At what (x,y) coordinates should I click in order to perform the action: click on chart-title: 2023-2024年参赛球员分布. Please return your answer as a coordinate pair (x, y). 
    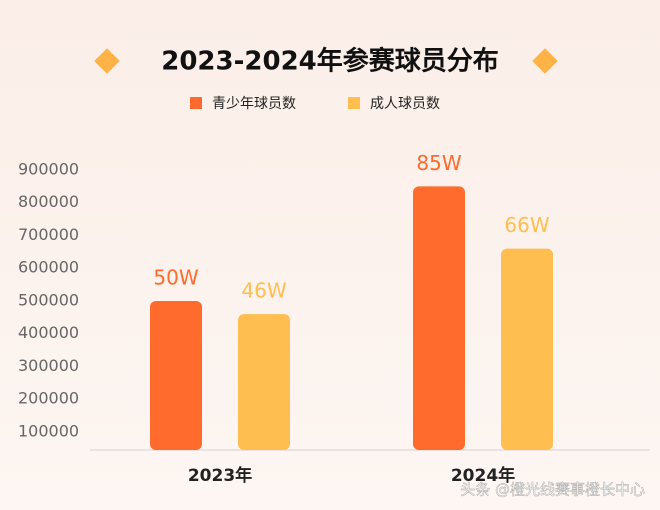
    Looking at the image, I should click on (330, 61).